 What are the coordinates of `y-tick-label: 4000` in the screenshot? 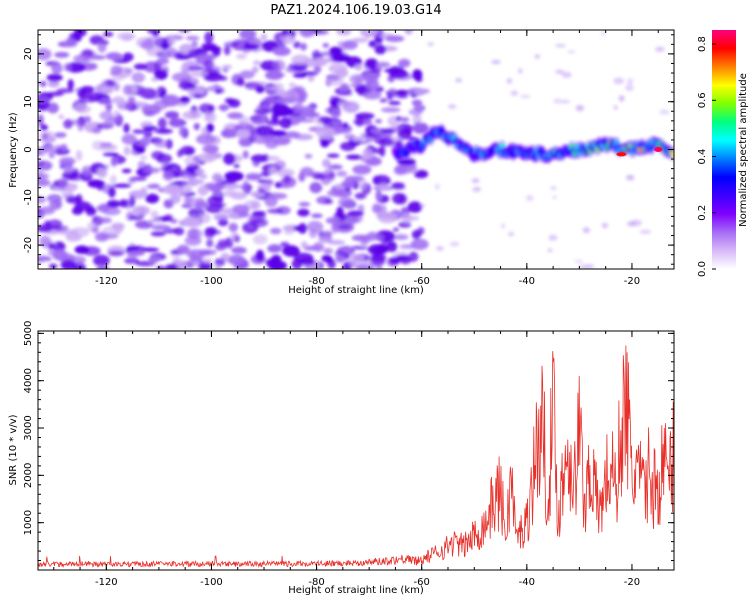 It's located at (28, 380).